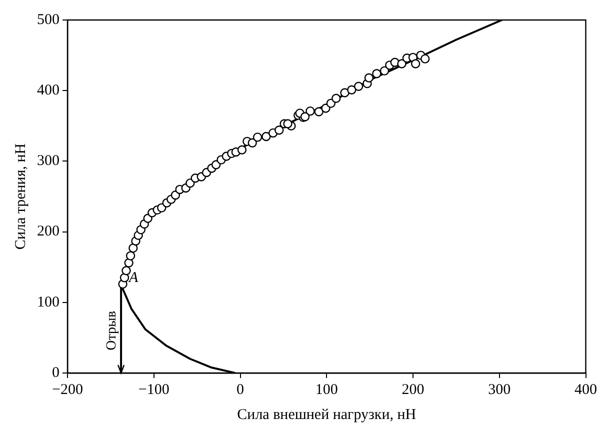 The height and width of the screenshot is (436, 608). I want to click on y-tick-label: 400, so click(48, 90).